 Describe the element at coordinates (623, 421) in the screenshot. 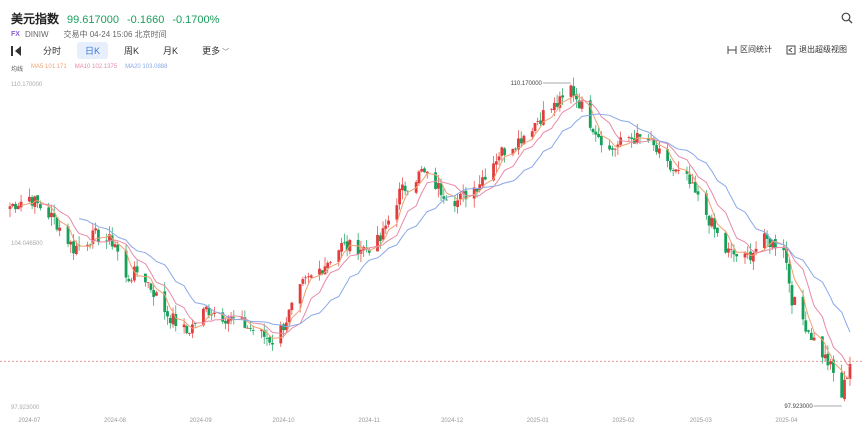

I see `x-axis-label: 2025-02` at that location.